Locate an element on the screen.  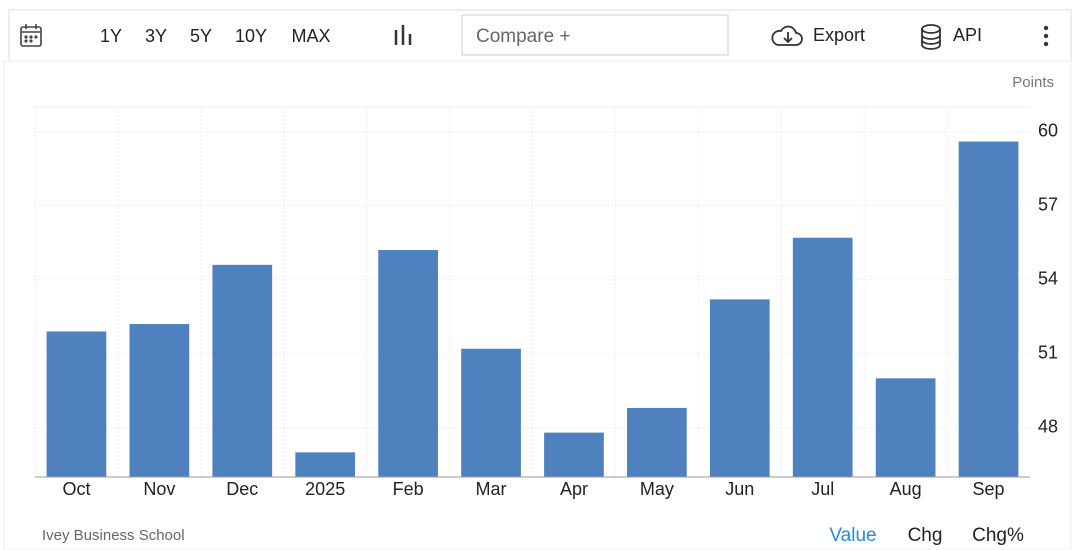
y-tick-label: 60 is located at coordinates (1048, 130).